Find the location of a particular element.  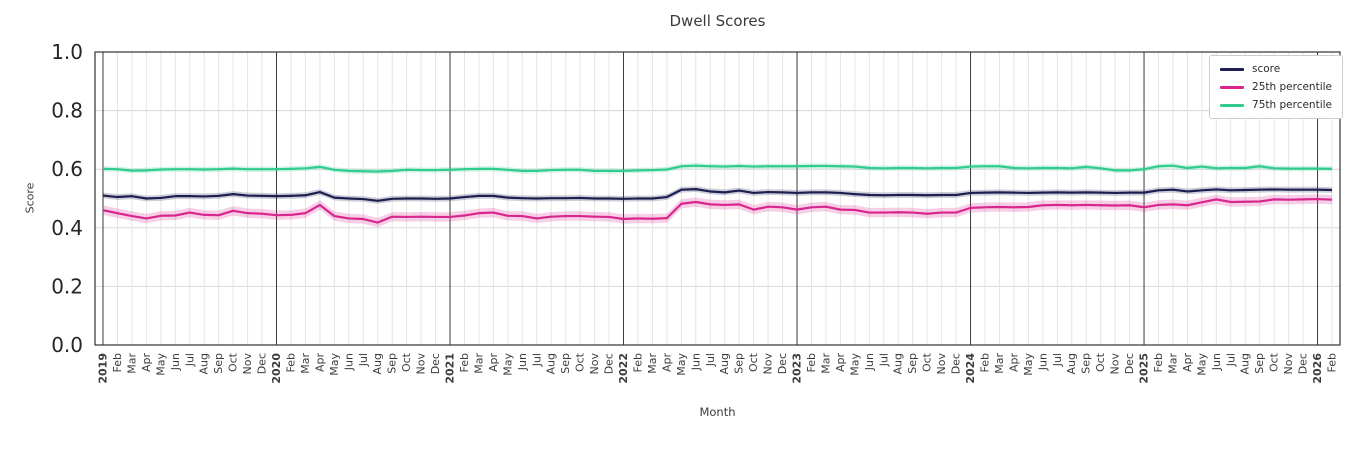

legend-item-75th-percentile: 75th percentile is located at coordinates (1276, 105).